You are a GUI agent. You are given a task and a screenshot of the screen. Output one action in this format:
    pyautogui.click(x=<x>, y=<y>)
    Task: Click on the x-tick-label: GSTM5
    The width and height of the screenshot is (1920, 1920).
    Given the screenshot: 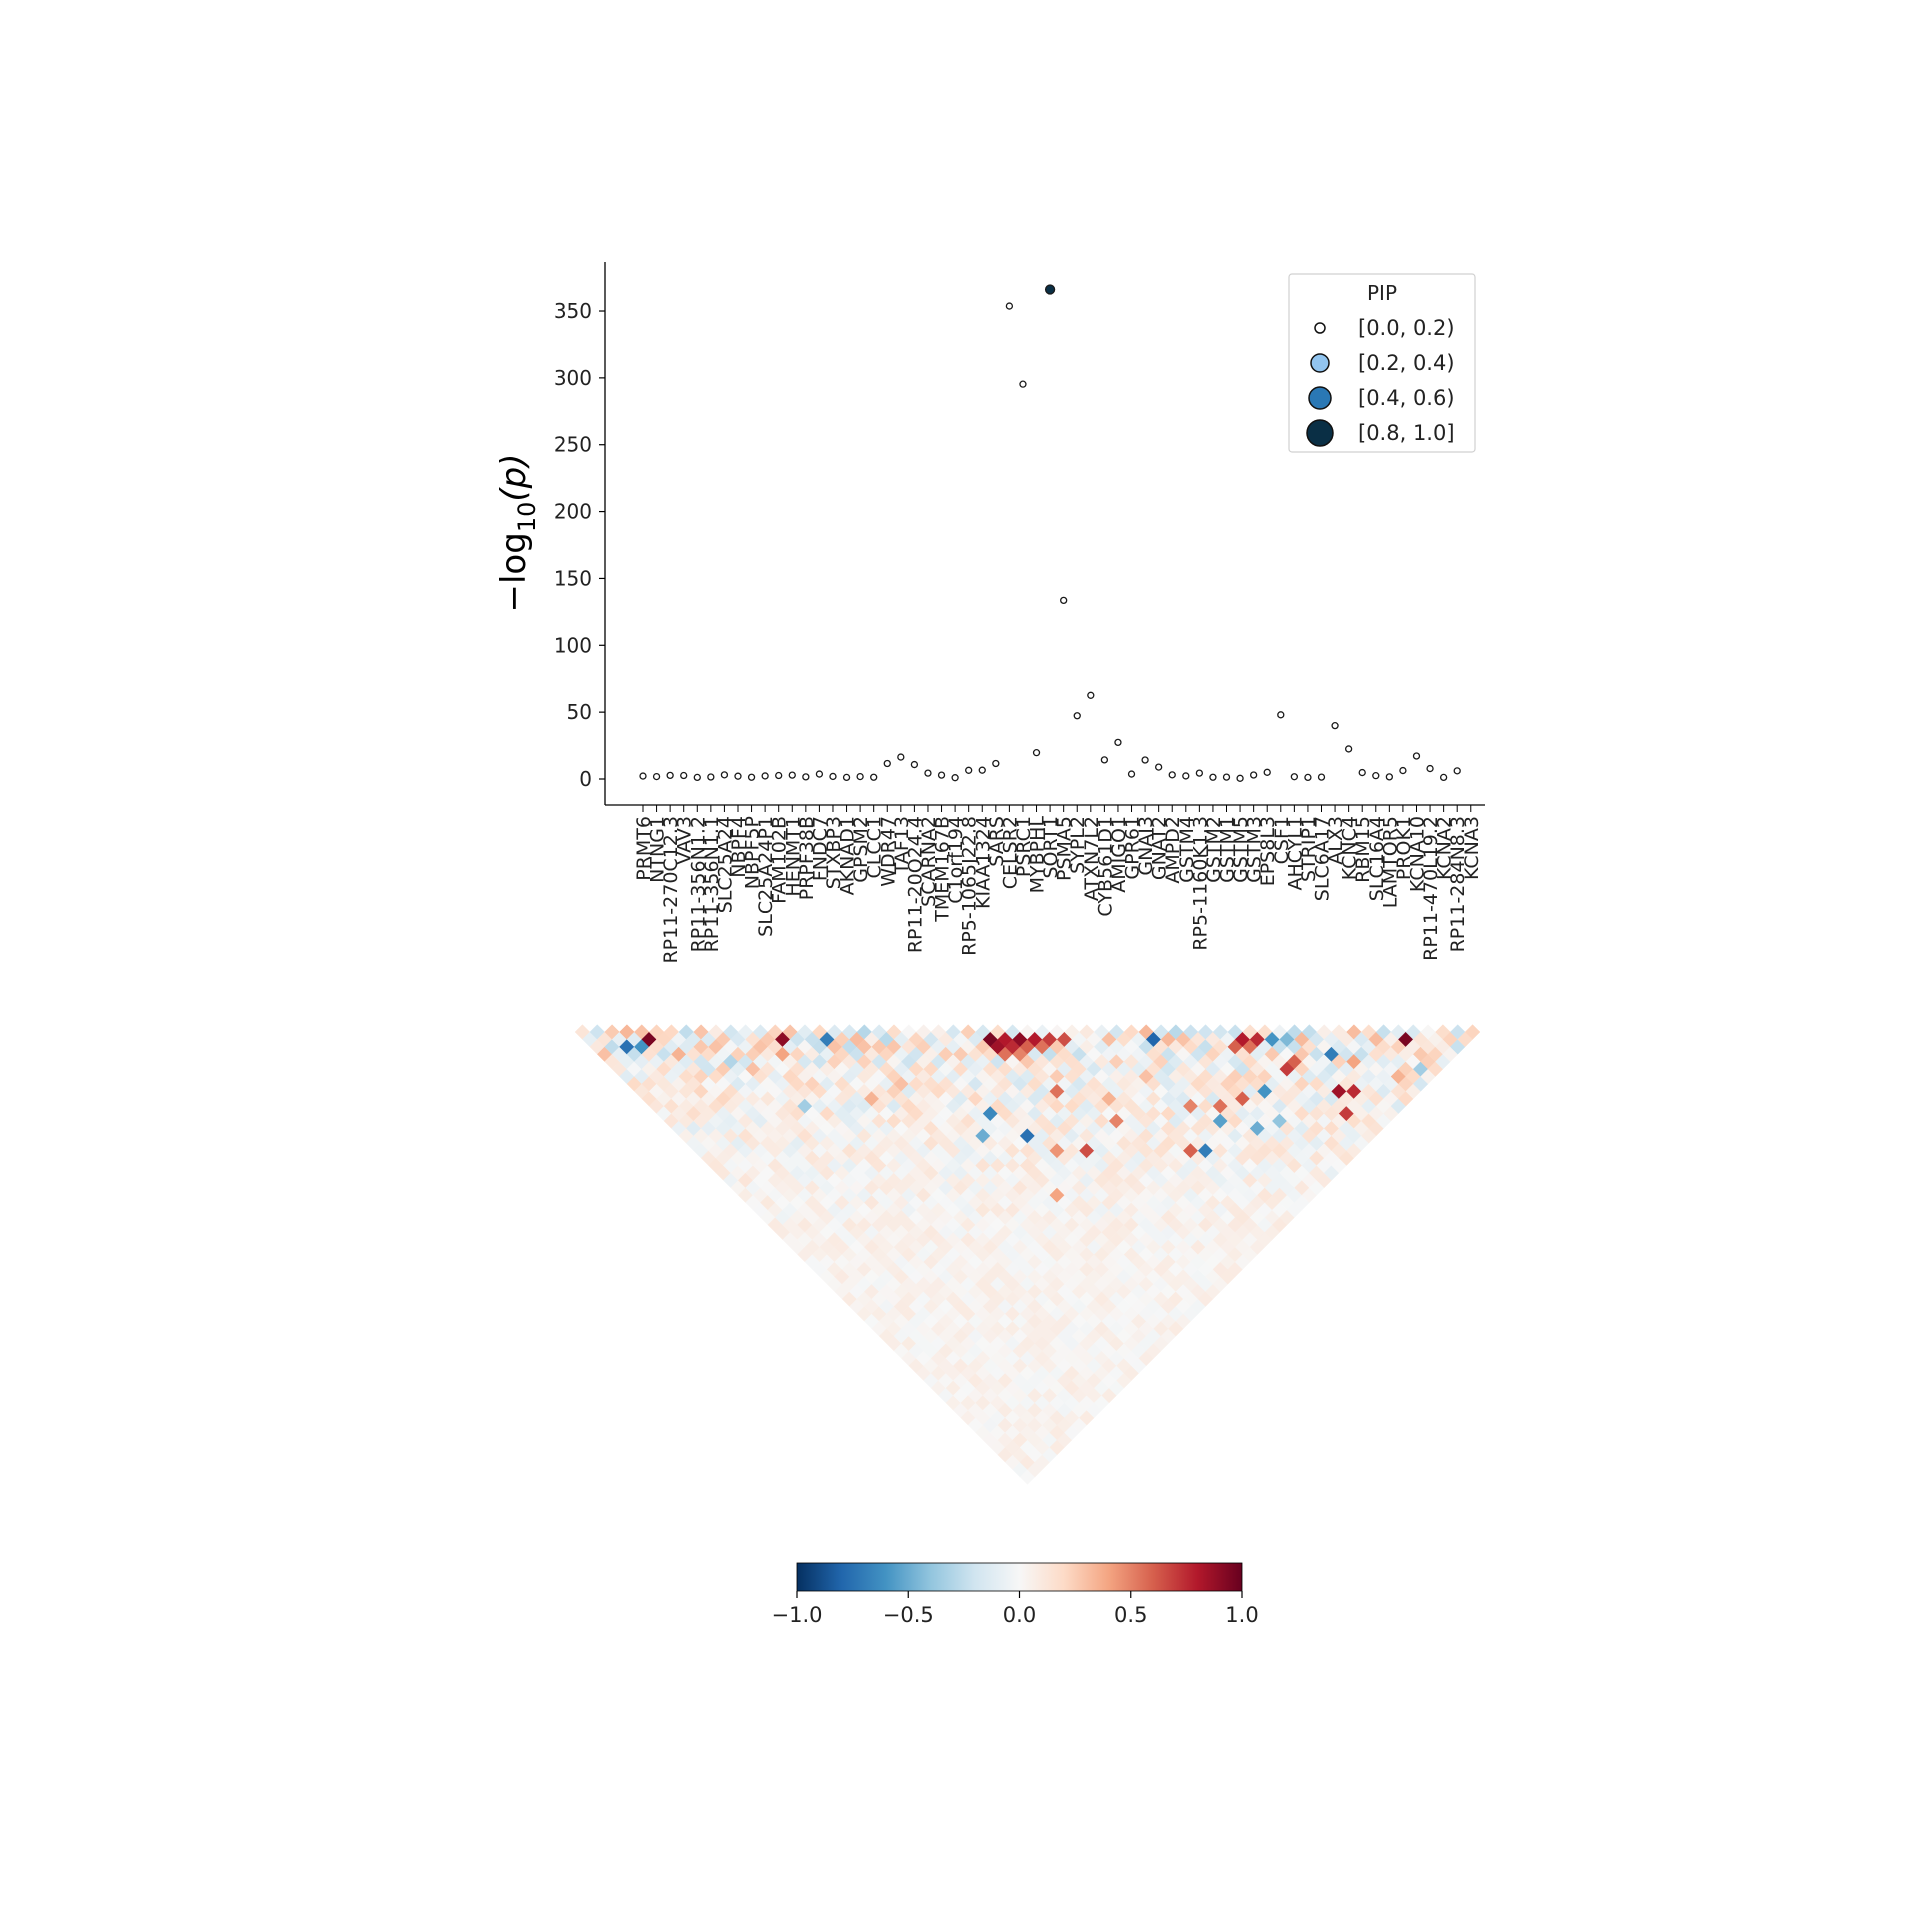 What is the action you would take?
    pyautogui.click(x=1241, y=849)
    